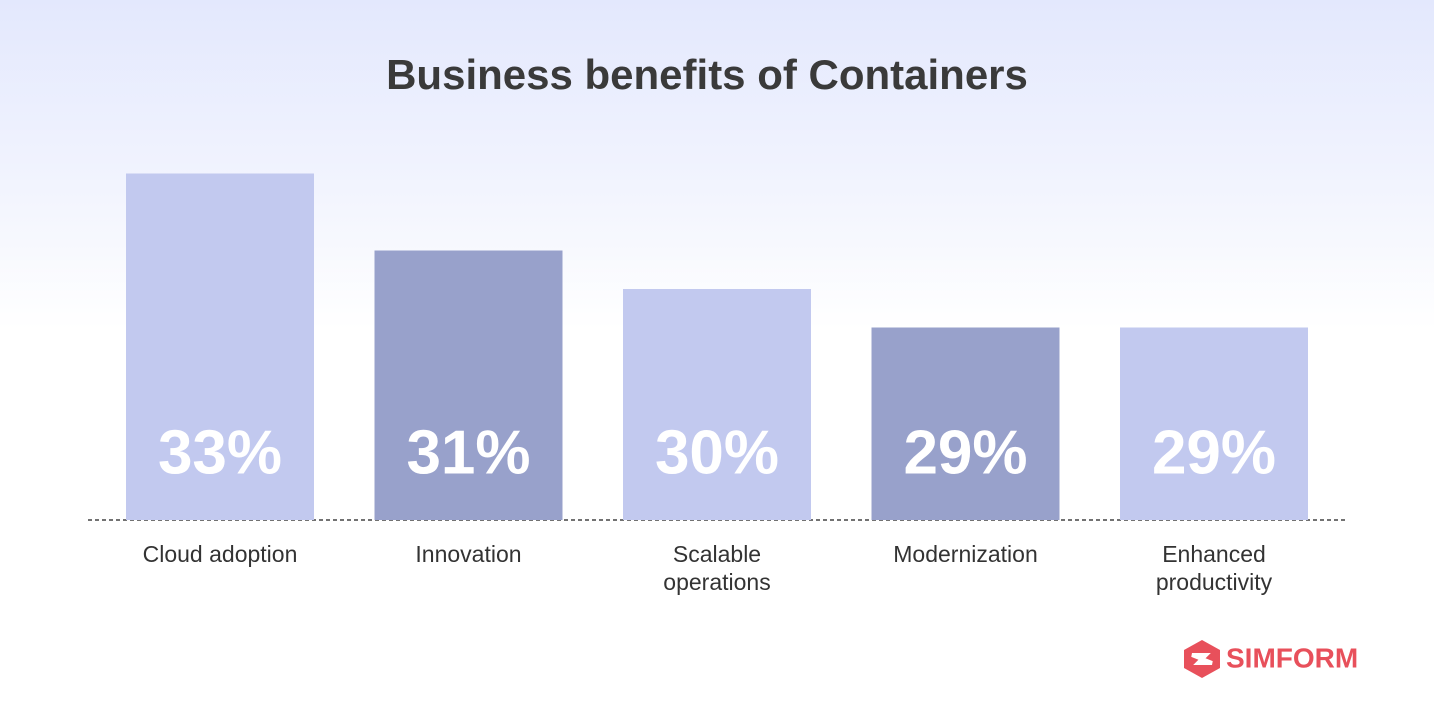 Image resolution: width=1434 pixels, height=702 pixels. I want to click on brand-logo: SIMFORM, so click(1271, 659).